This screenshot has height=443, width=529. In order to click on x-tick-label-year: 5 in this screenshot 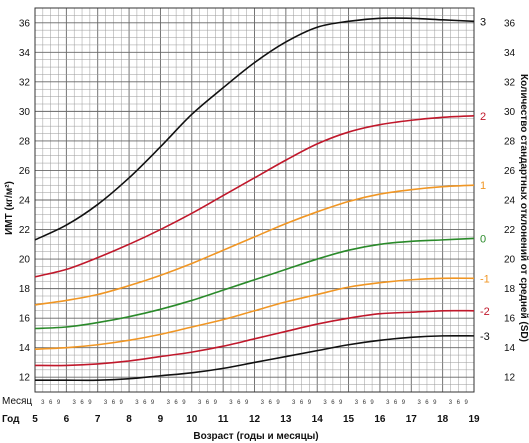, I will do `click(35, 419)`.